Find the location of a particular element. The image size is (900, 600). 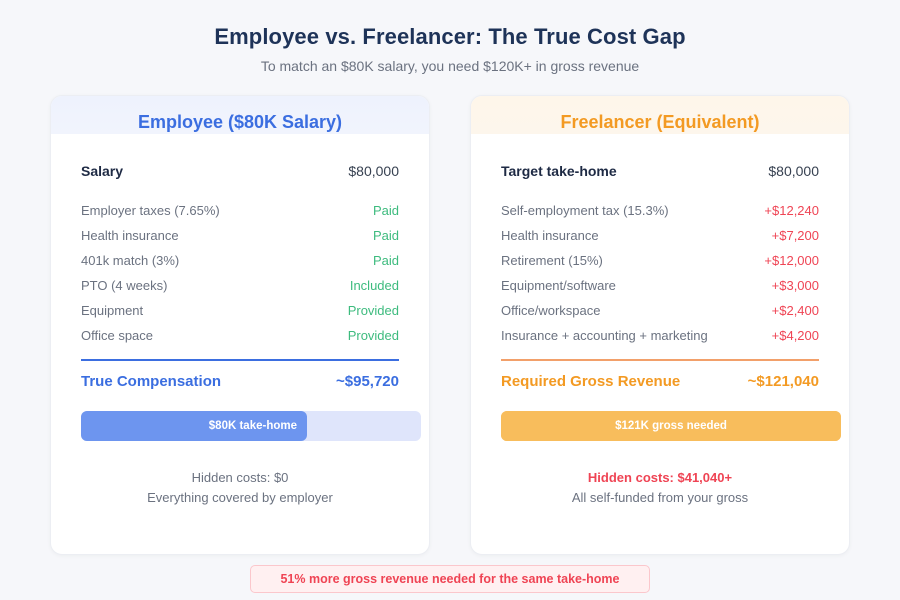

employee-item-row: Equipment Provided is located at coordinates (240, 310).